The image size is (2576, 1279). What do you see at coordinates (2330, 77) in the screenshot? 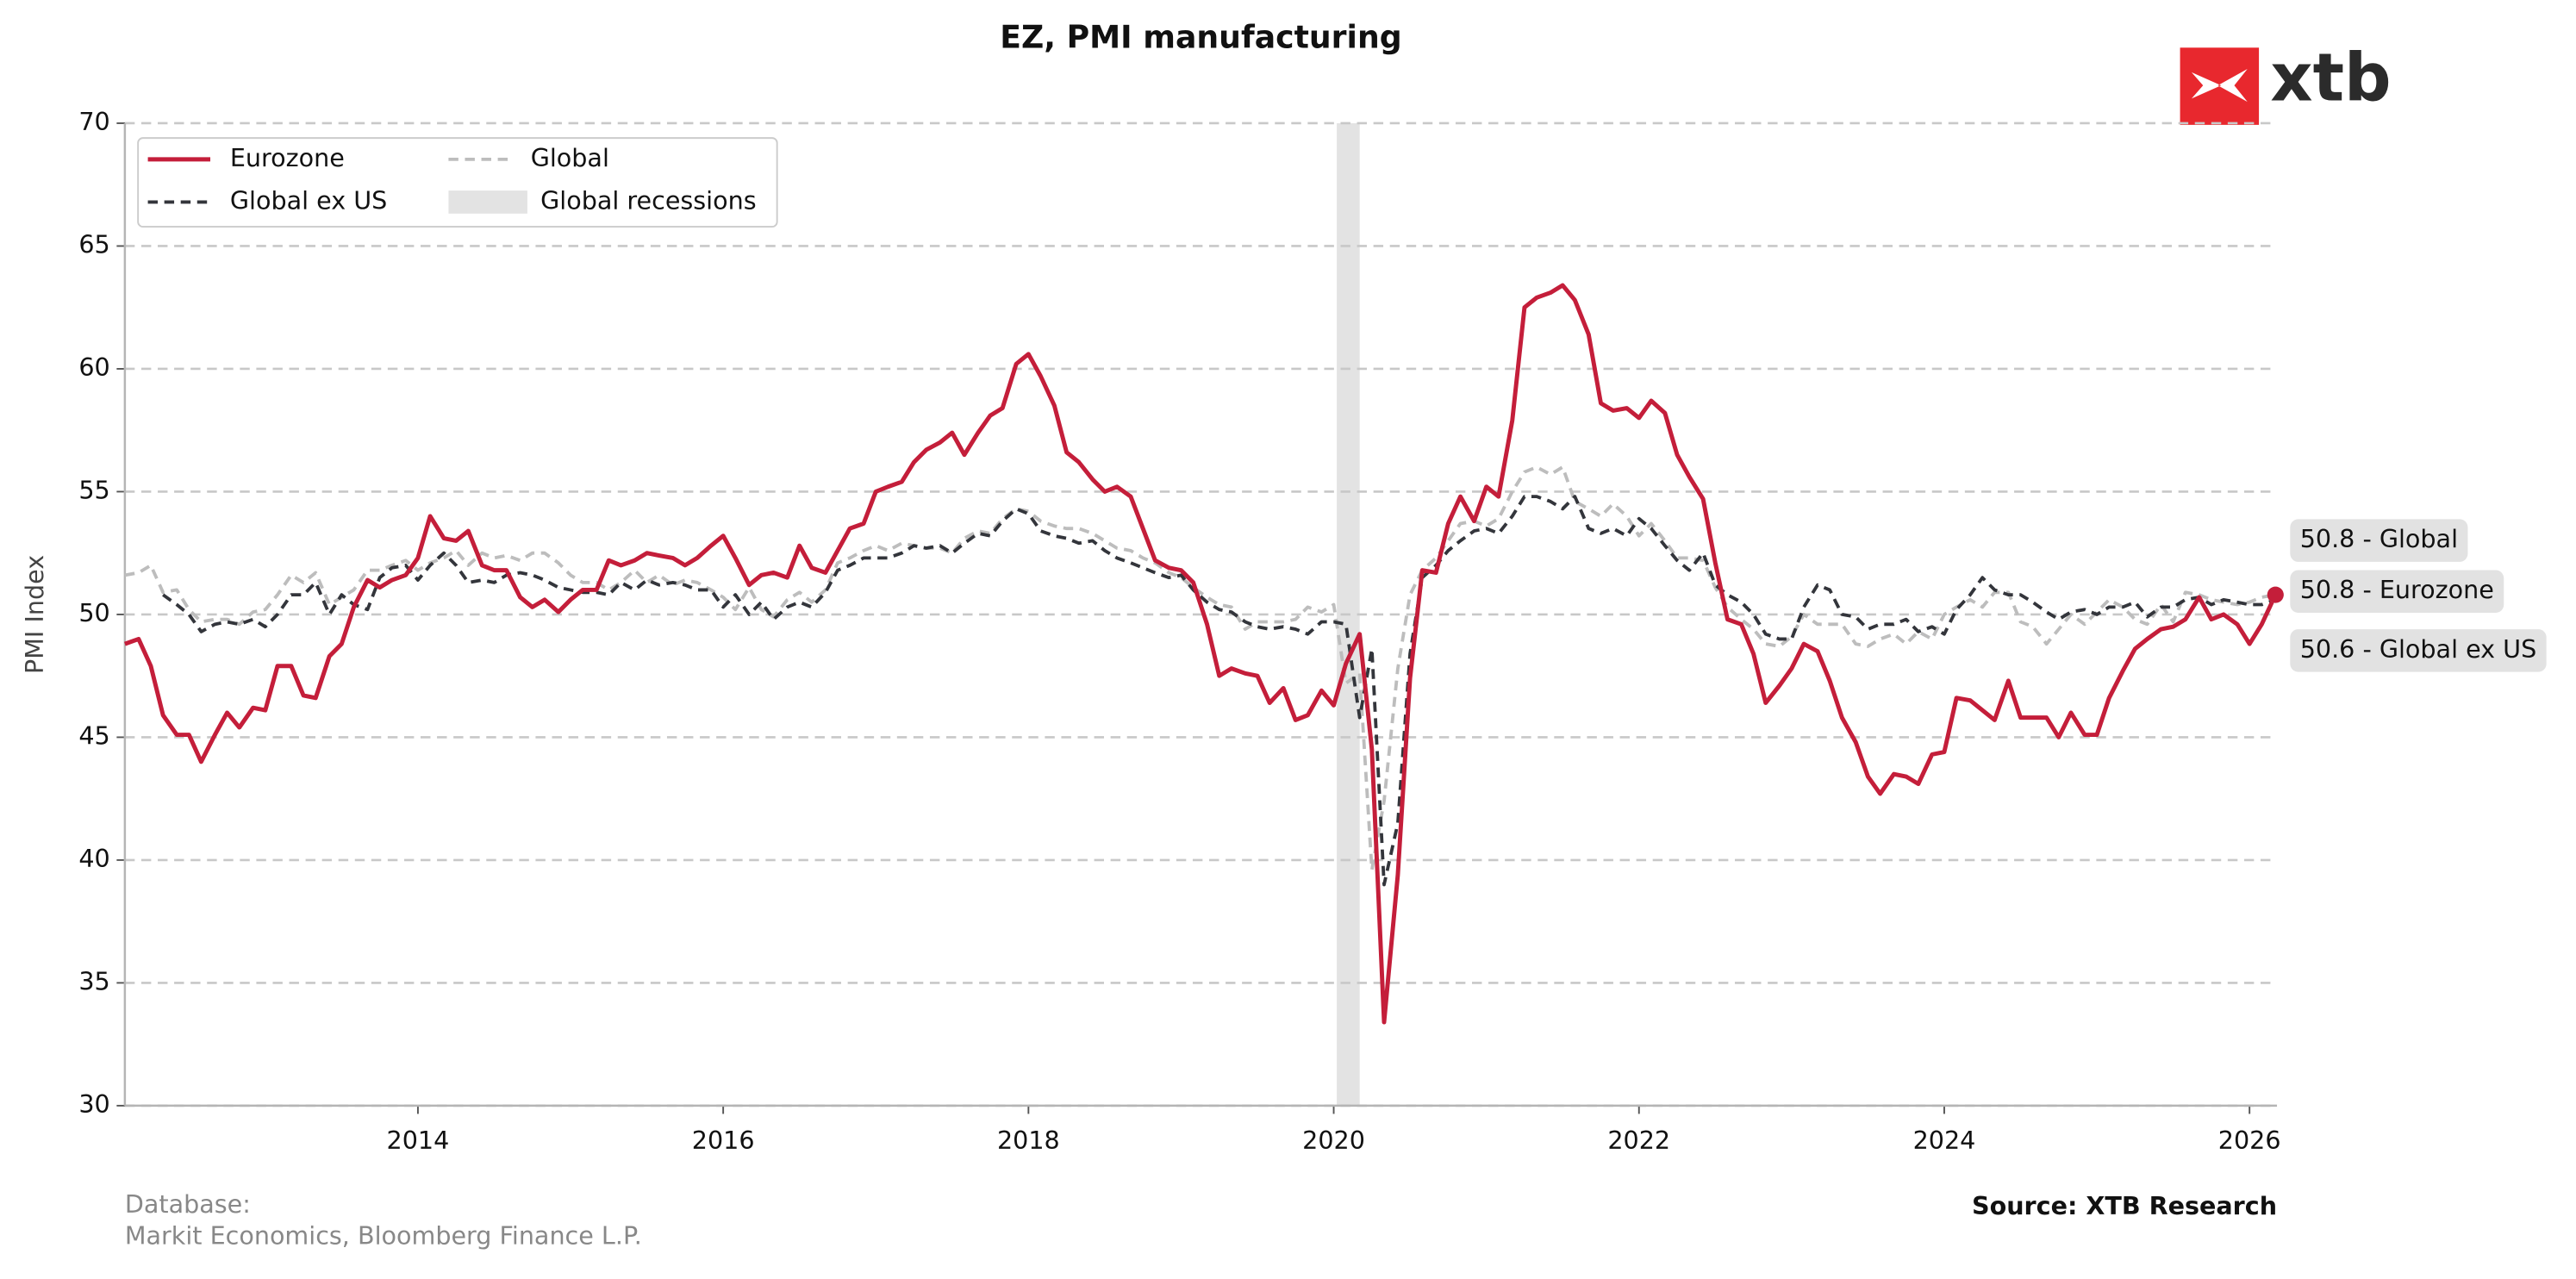
I see `logo-text: xtb` at bounding box center [2330, 77].